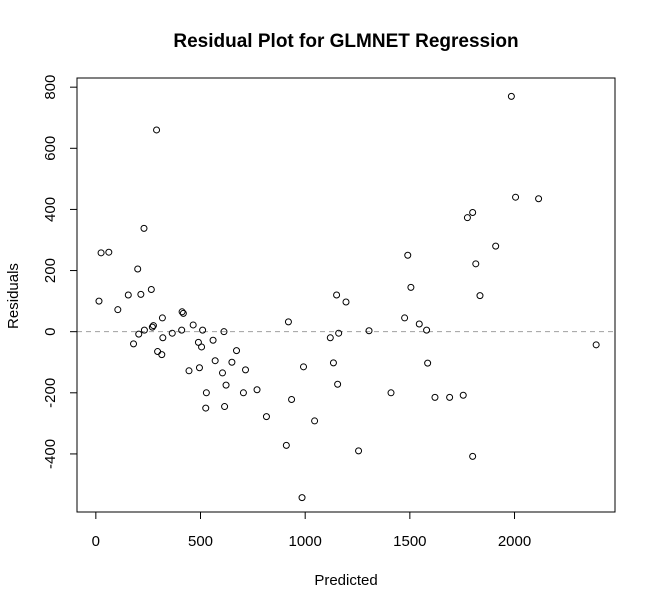 The height and width of the screenshot is (610, 657). I want to click on x-tick-label: 2000, so click(514, 541).